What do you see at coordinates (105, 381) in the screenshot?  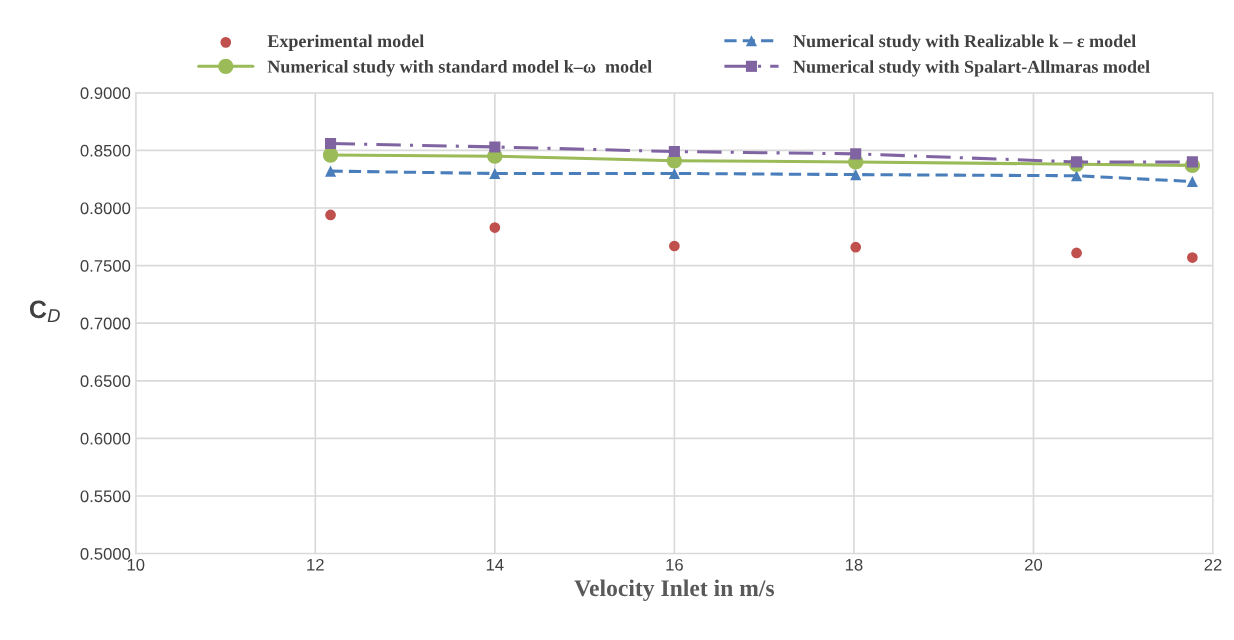 I see `y-tick-label: 0.6500` at bounding box center [105, 381].